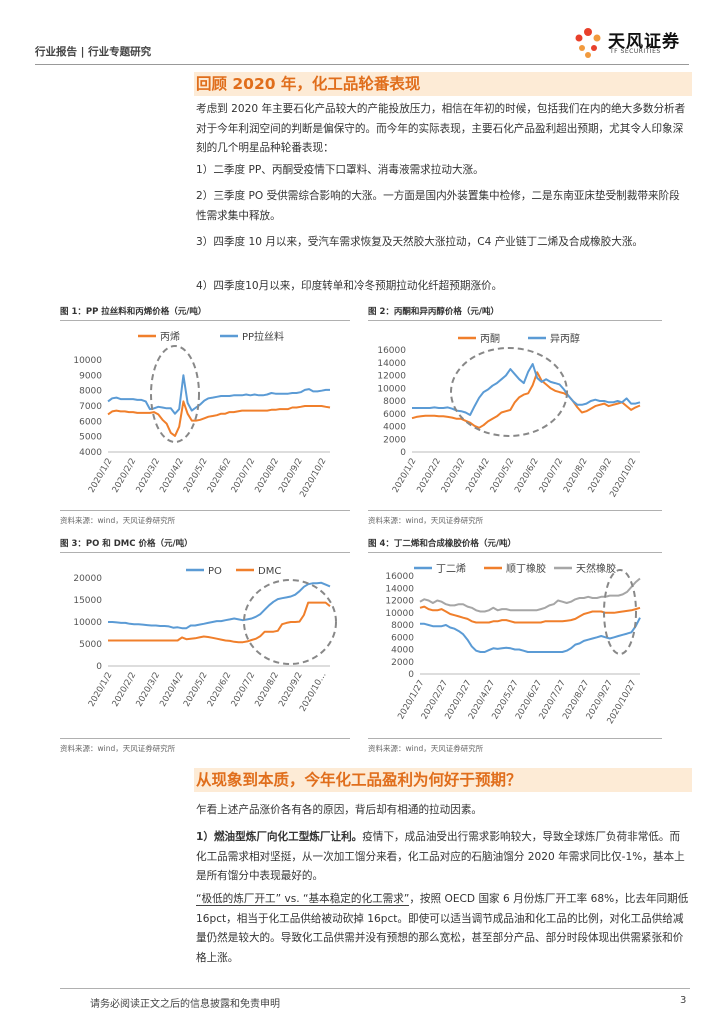 The width and height of the screenshot is (724, 1024). Describe the element at coordinates (526, 568) in the screenshot. I see `legend-label: 顺丁橡胶` at that location.